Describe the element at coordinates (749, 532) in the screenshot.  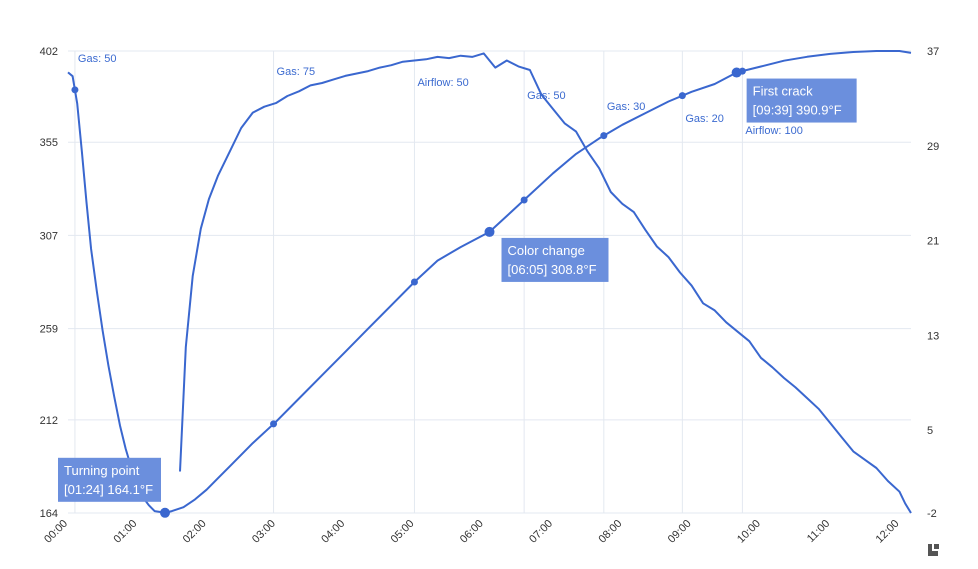
I see `x-tick-label: 10:00` at that location.